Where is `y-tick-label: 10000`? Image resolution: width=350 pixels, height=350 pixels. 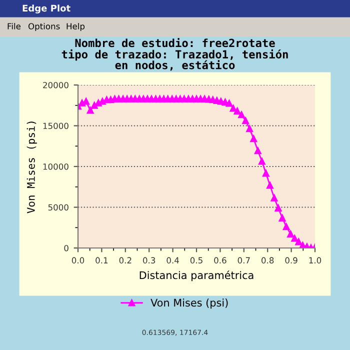
y-tick-label: 10000 is located at coordinates (55, 166).